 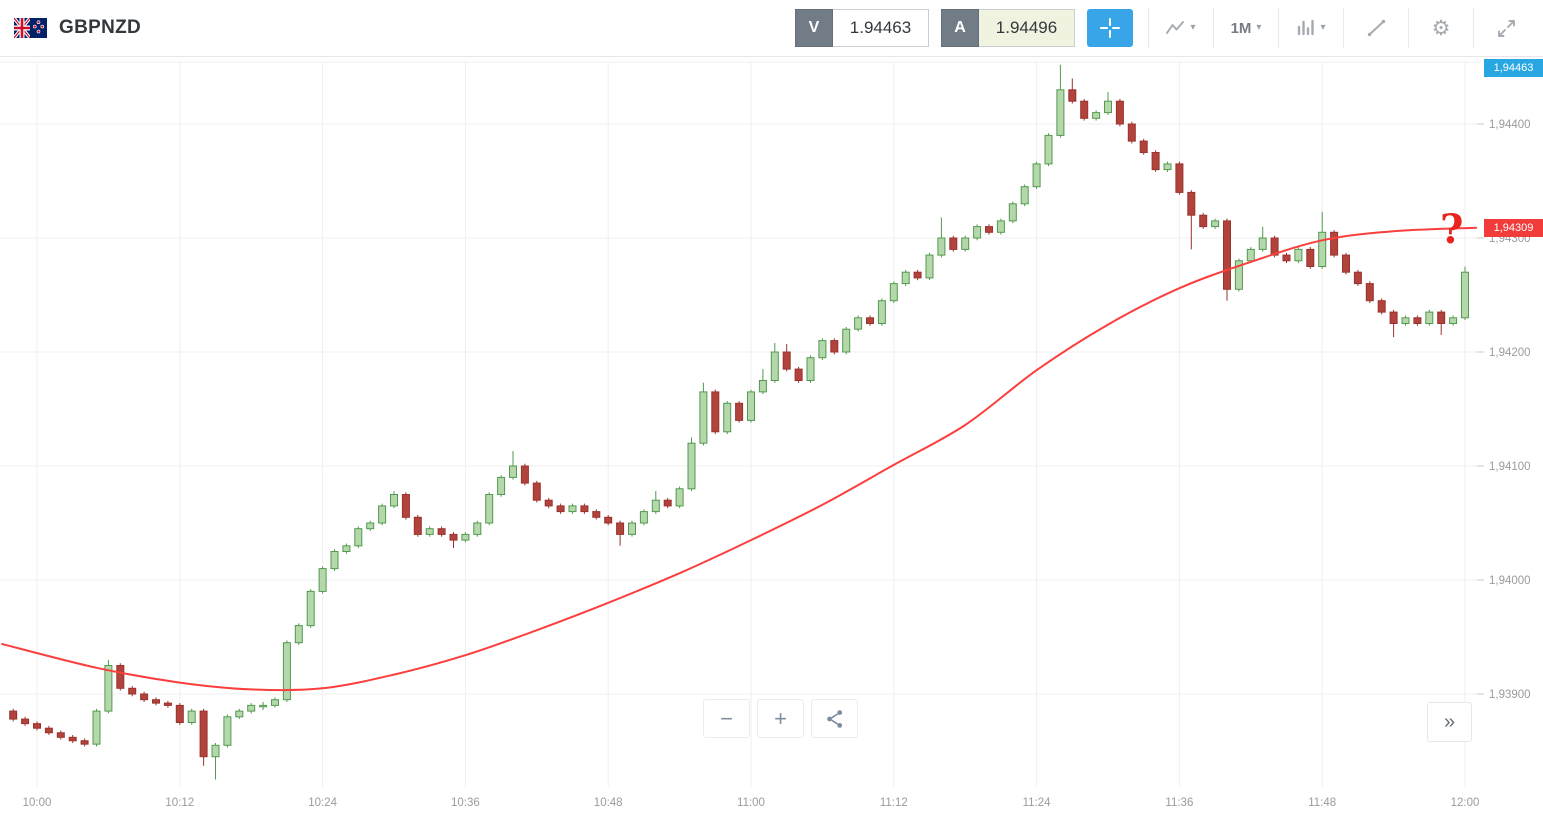 What do you see at coordinates (1510, 353) in the screenshot?
I see `price-axis-label: 1,94200` at bounding box center [1510, 353].